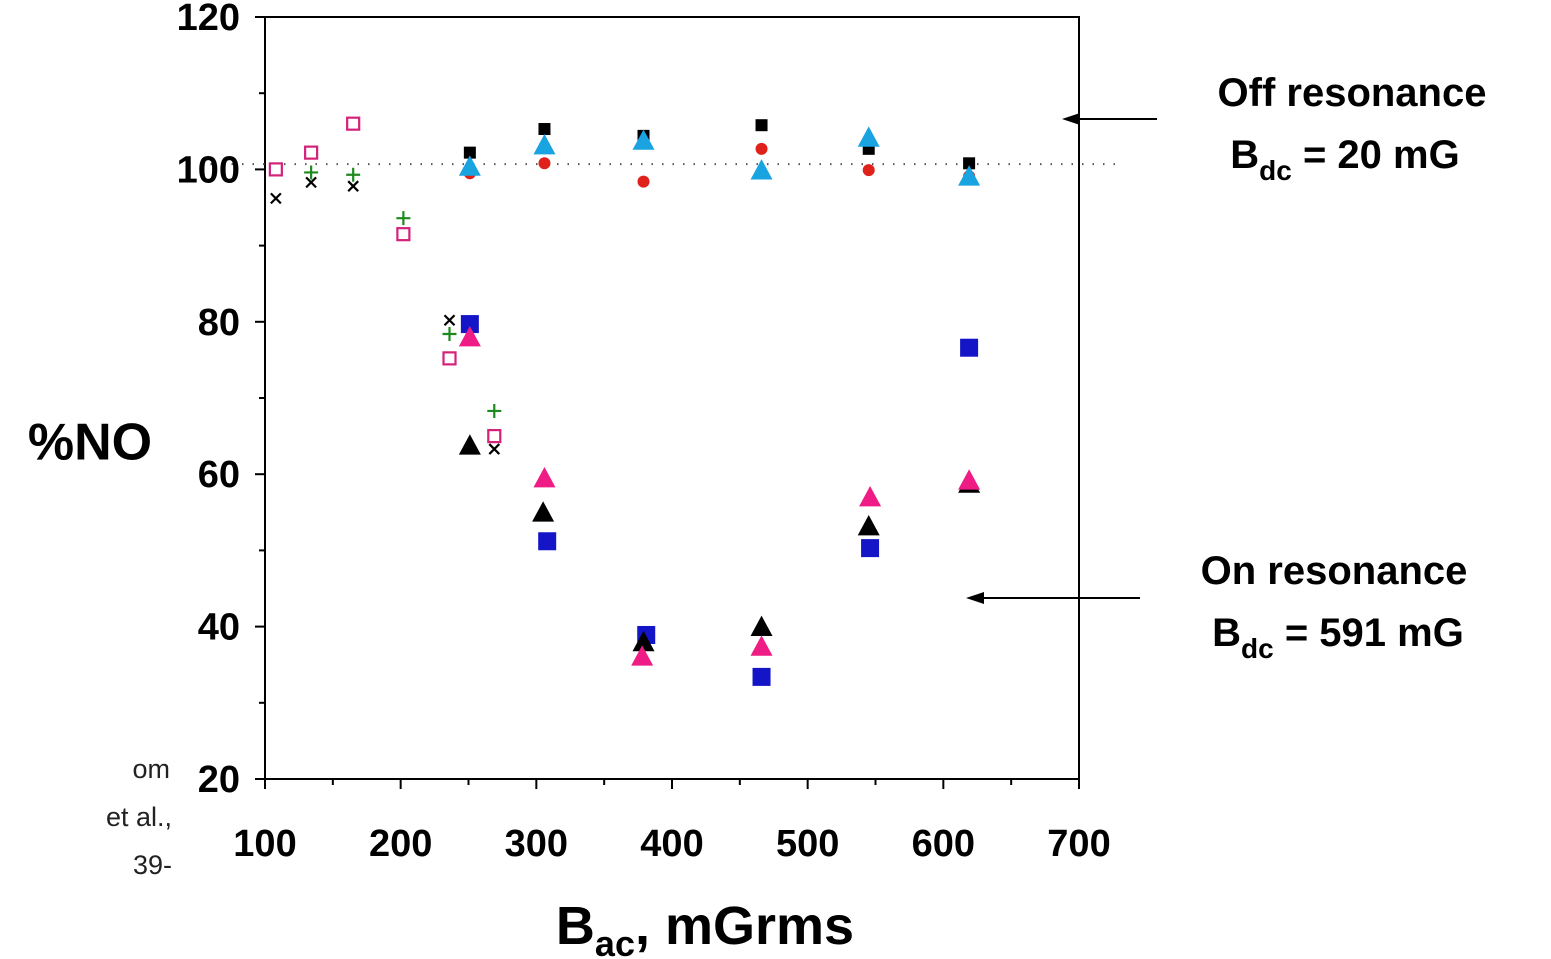 This screenshot has width=1551, height=959. I want to click on citation-fragment-3: 39-, so click(152, 865).